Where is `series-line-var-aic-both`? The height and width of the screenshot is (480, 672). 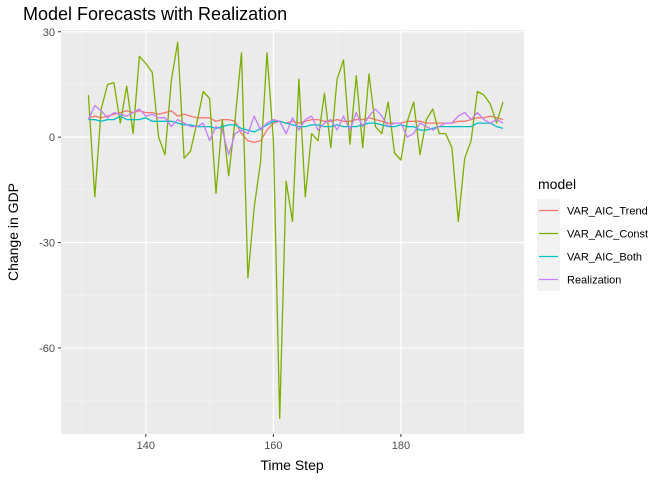 series-line-var-aic-both is located at coordinates (296, 124).